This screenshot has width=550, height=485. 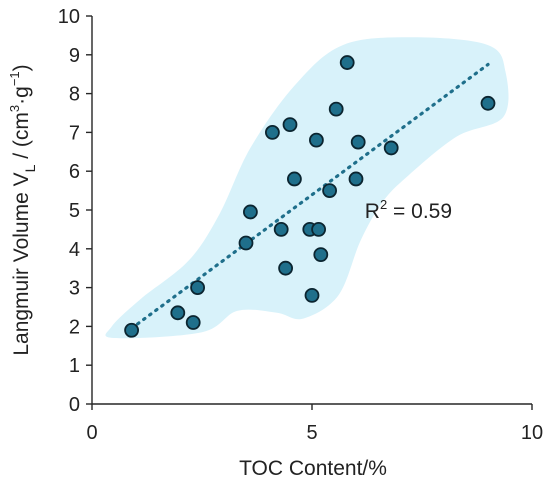 What do you see at coordinates (14, 78) in the screenshot?
I see `y-axis-title-unit-sup2: −1` at bounding box center [14, 78].